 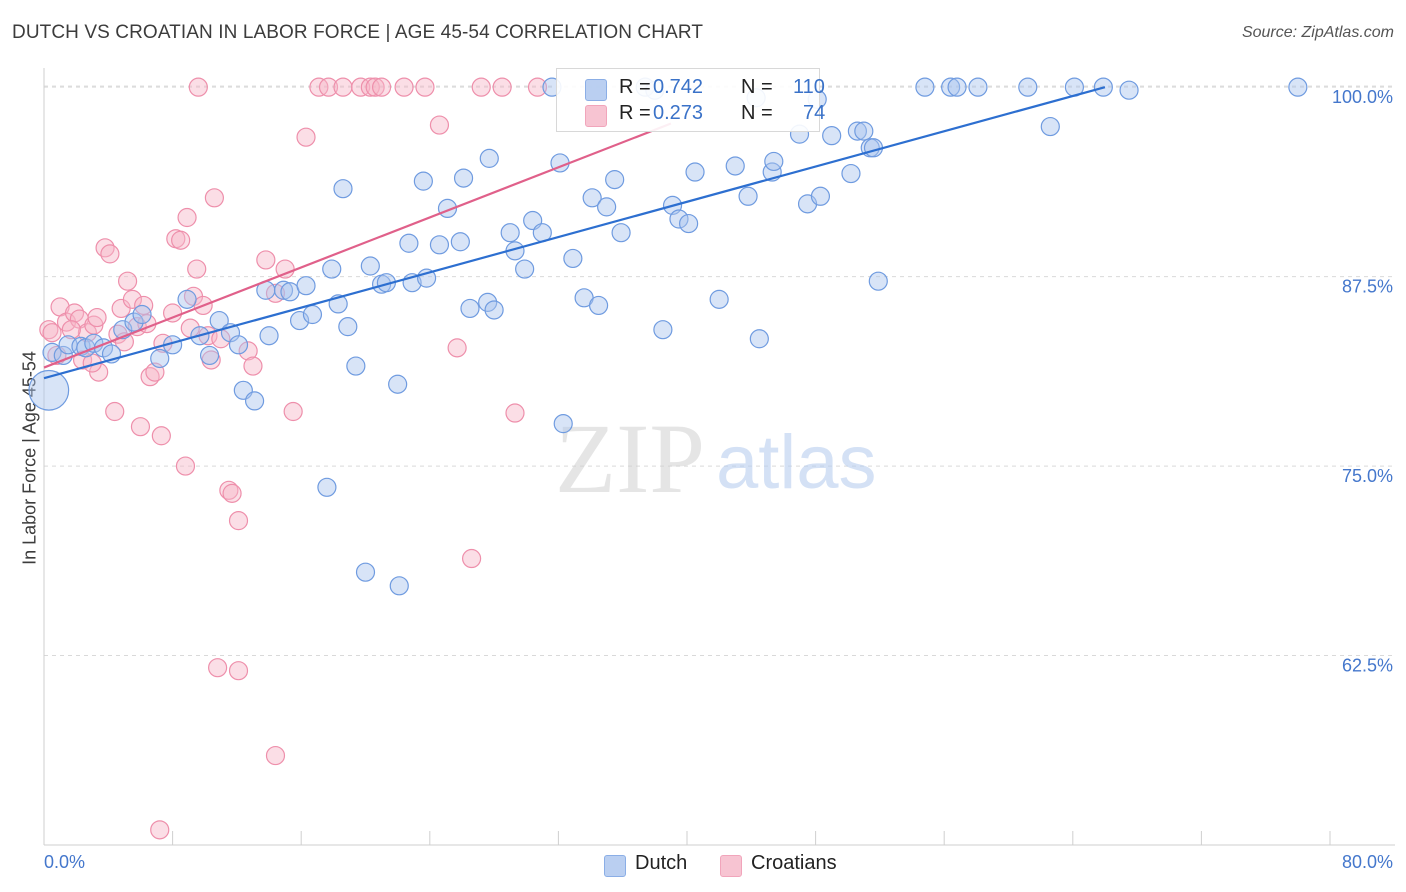 I want to click on x-tick-max: 80.0%, so click(x=1367, y=862).